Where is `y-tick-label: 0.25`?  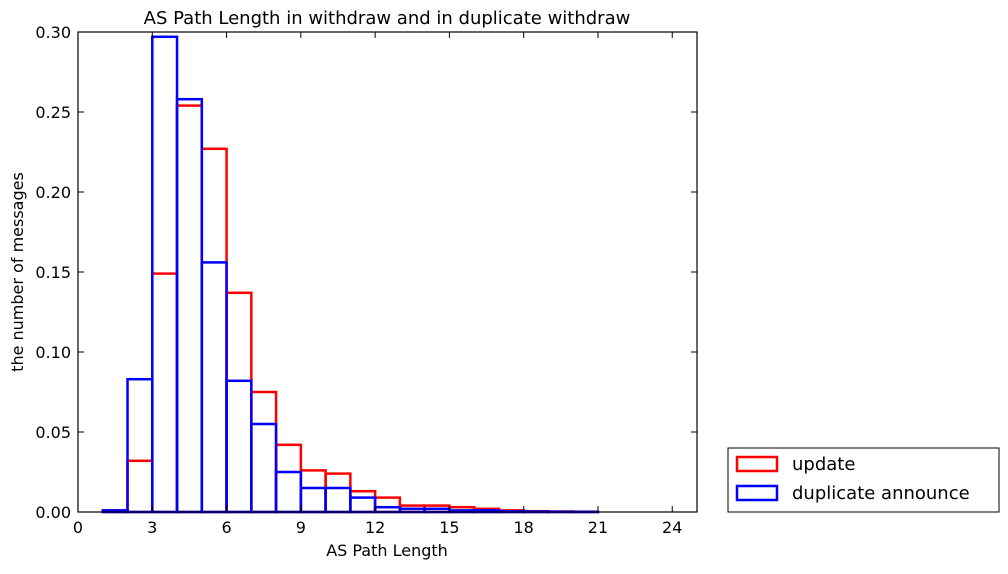
y-tick-label: 0.25 is located at coordinates (53, 112).